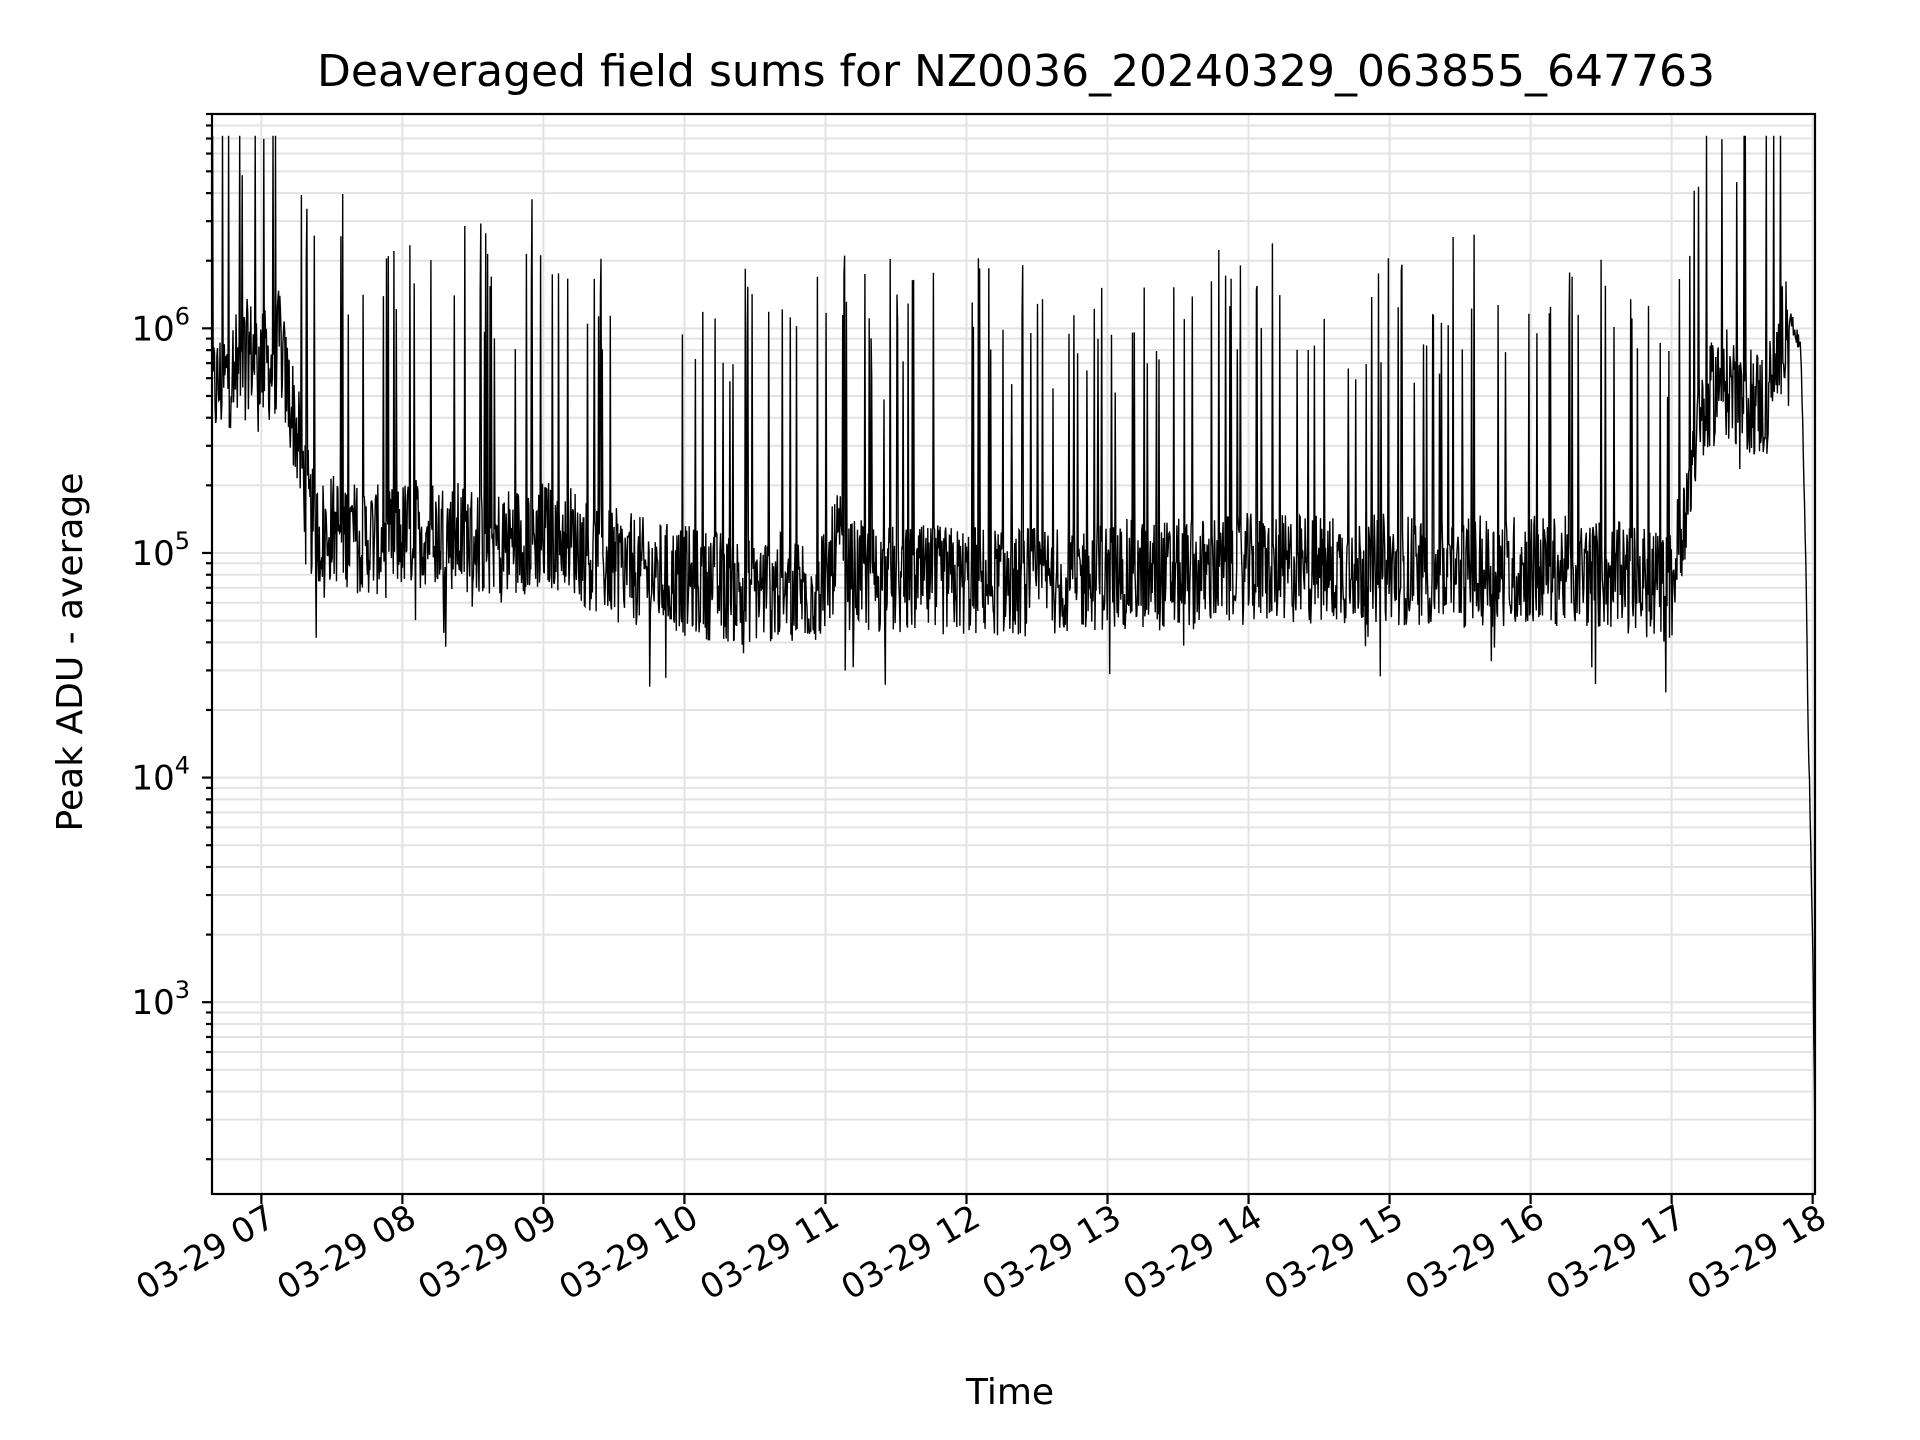 The width and height of the screenshot is (1920, 1440). Describe the element at coordinates (770, 1252) in the screenshot. I see `x-tick-label: 03-29 11` at that location.